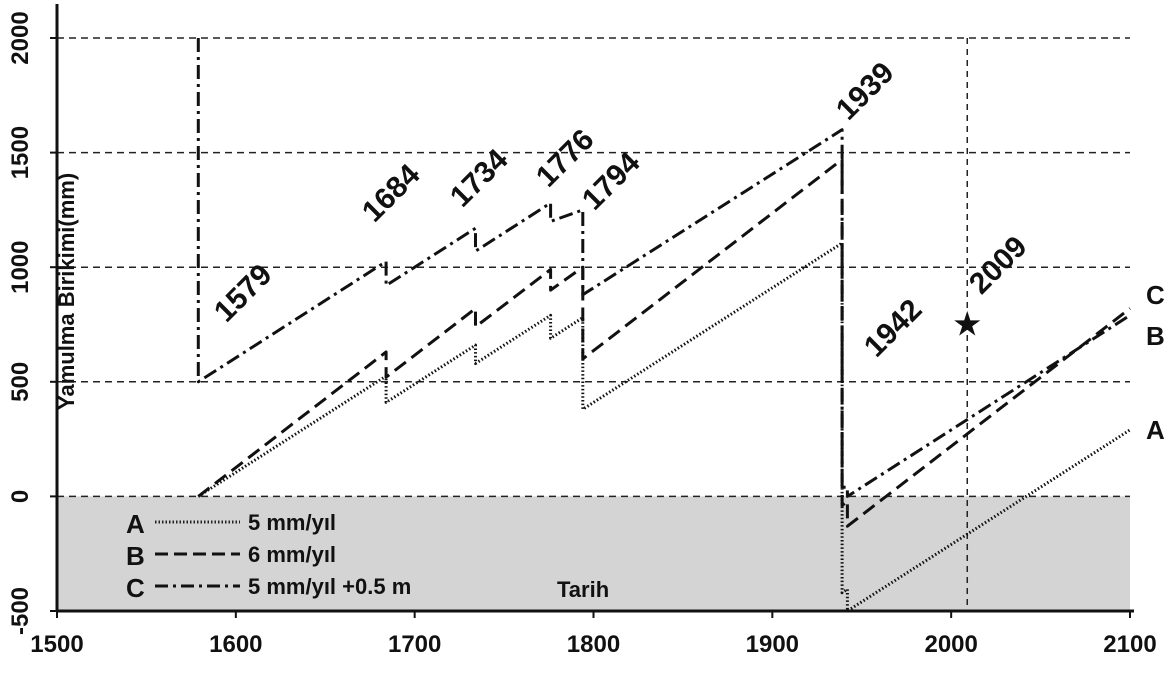  I want to click on legend: A 5 mm/yıl B 6 mm/yıl C 5 mm/yıl +0.5 m, so click(268, 556).